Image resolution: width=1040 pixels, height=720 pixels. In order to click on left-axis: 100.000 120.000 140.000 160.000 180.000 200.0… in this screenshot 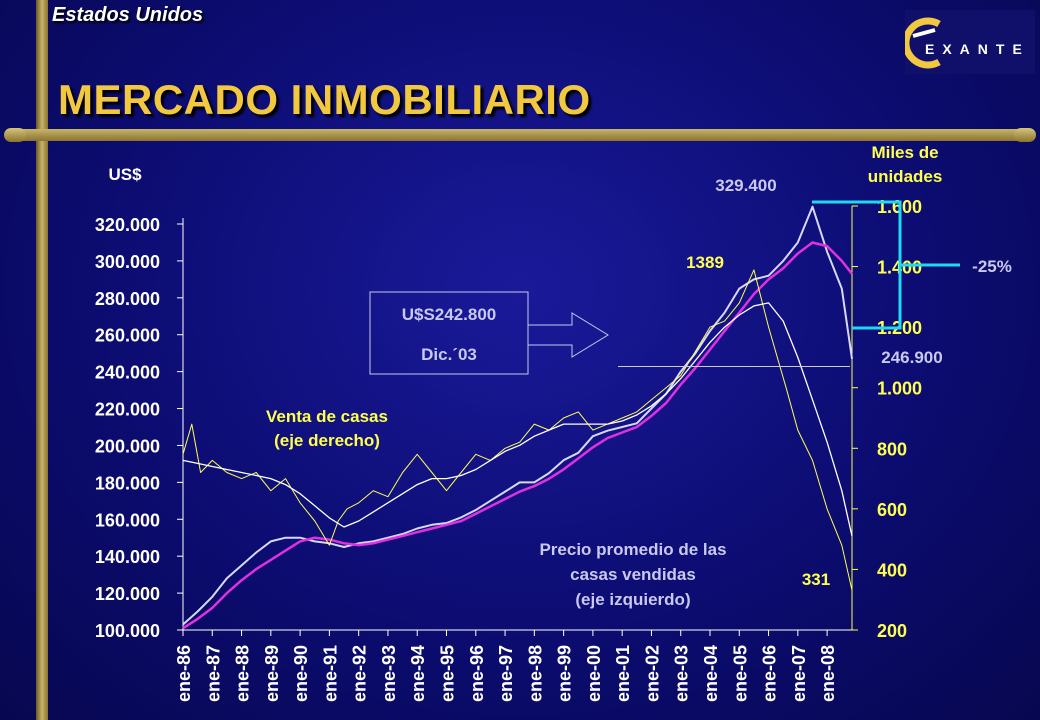, I will do `click(139, 428)`.